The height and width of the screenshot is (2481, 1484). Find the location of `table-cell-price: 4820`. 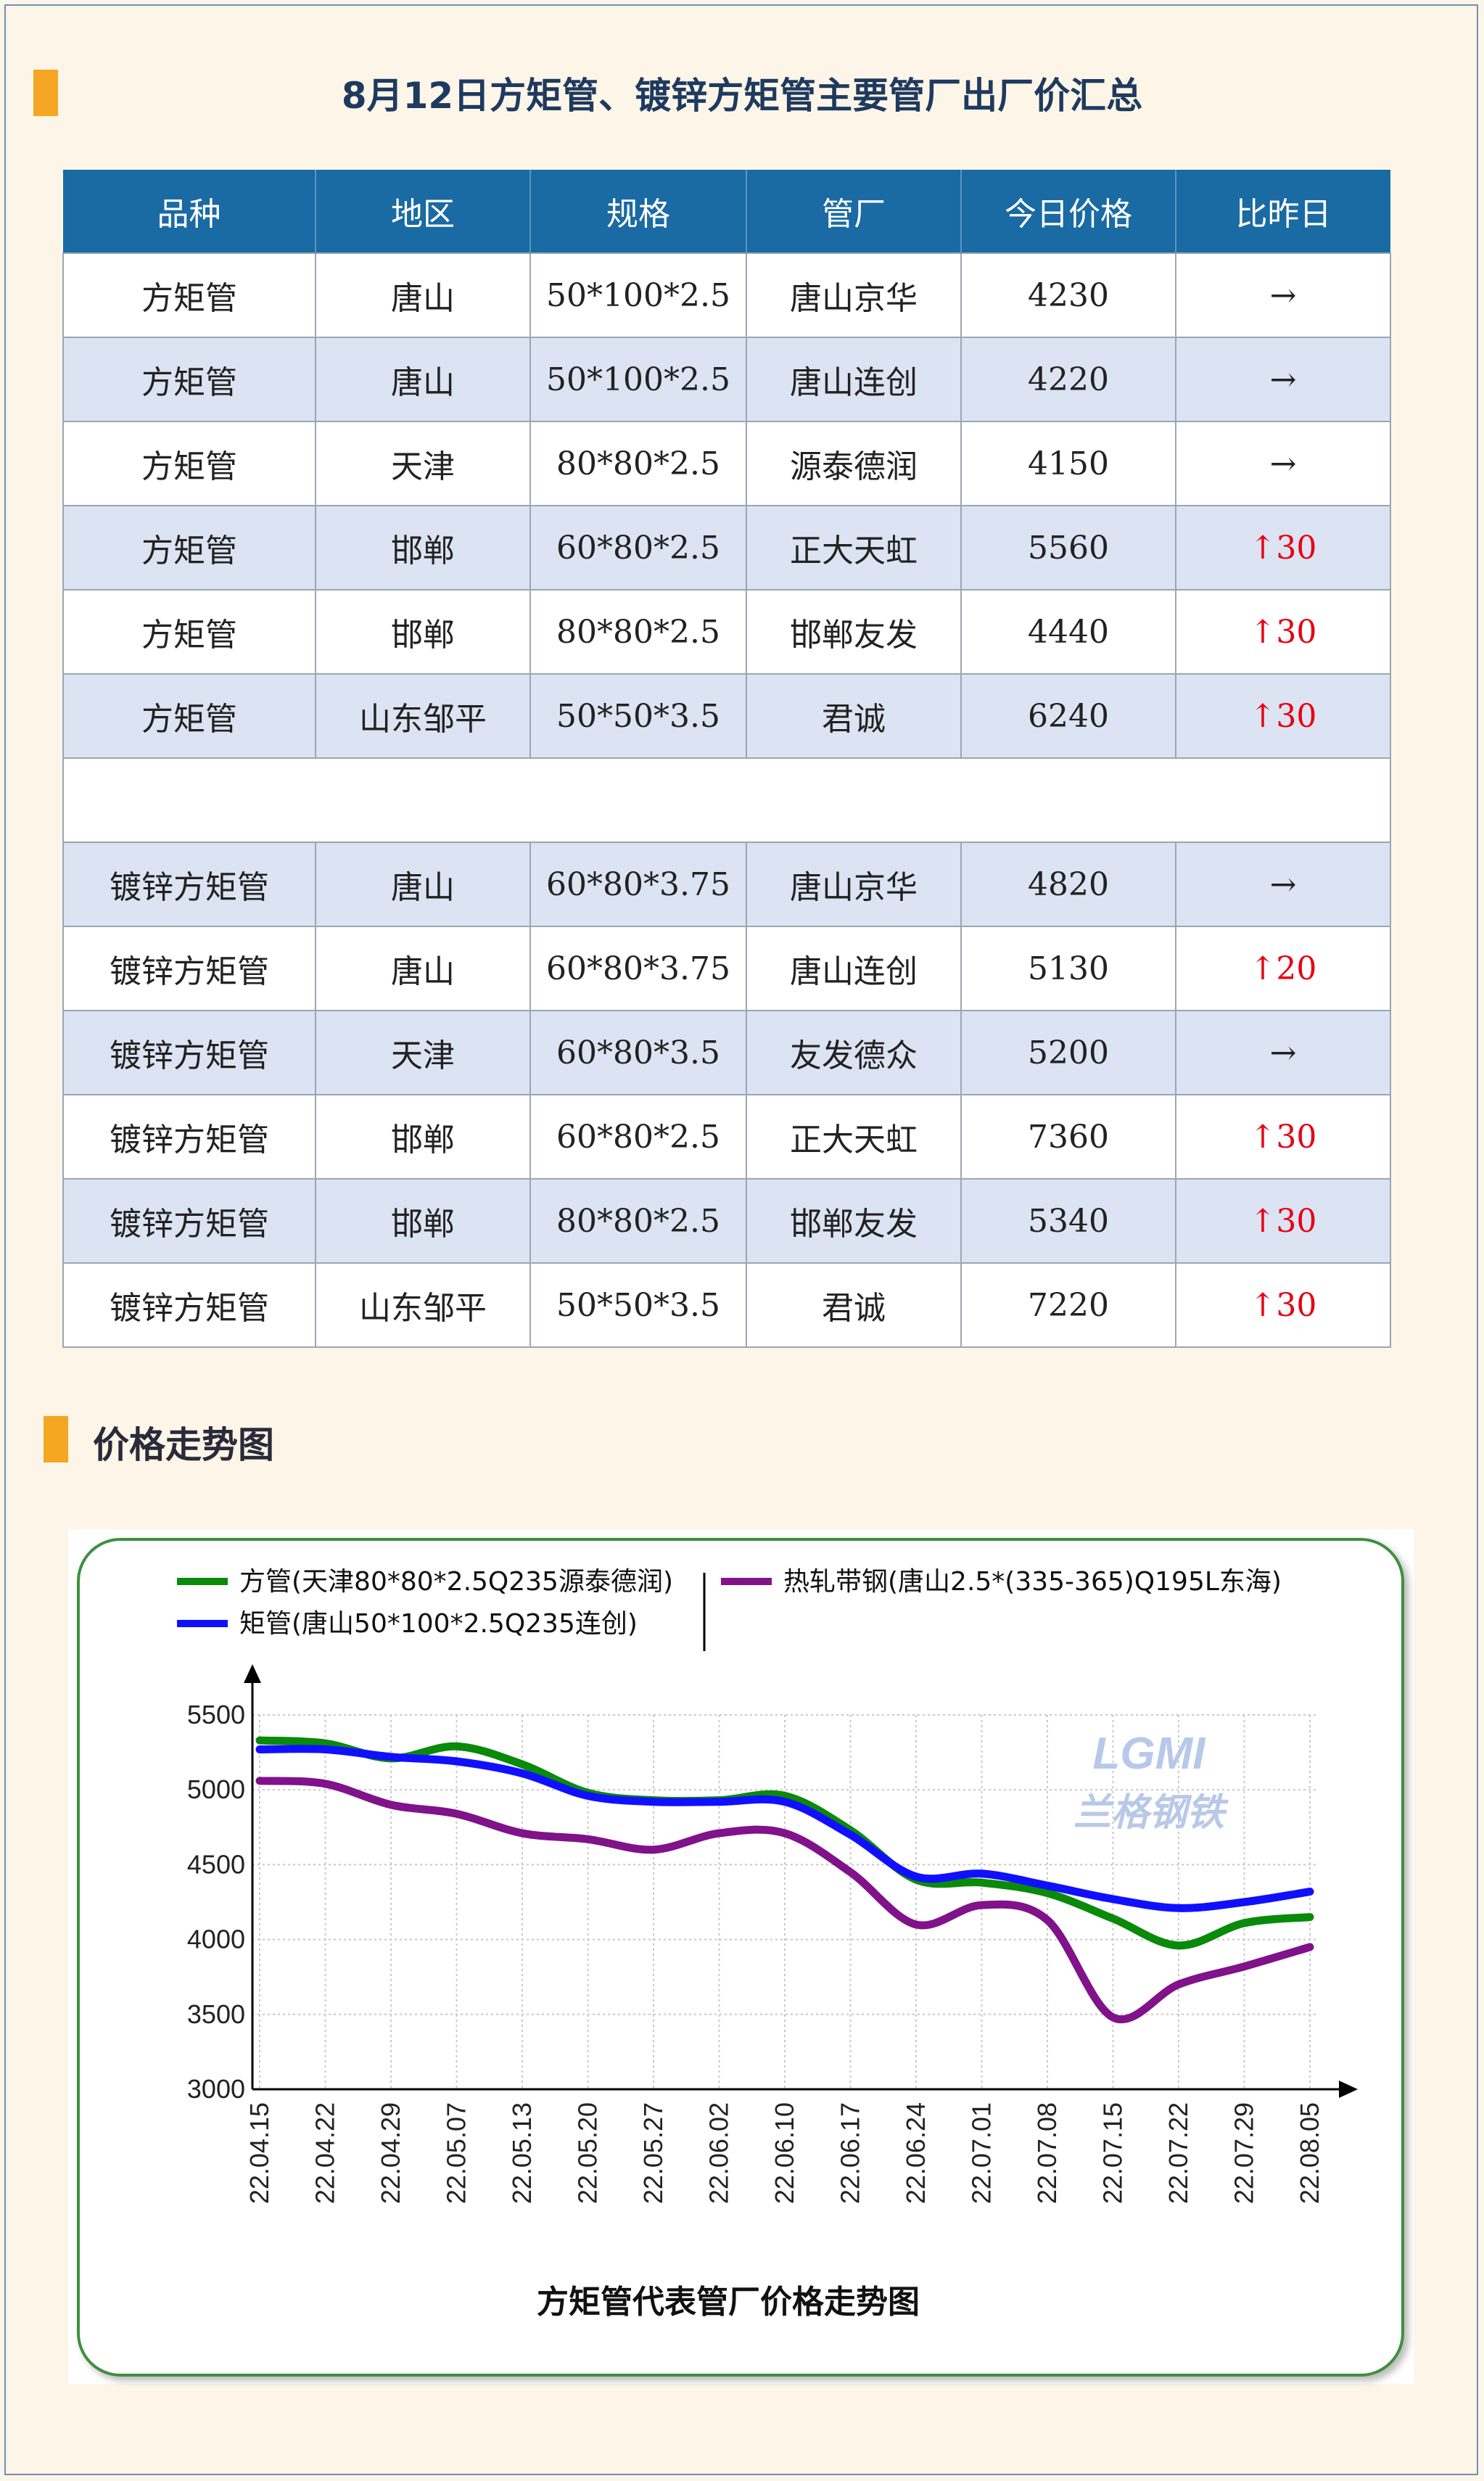

table-cell-price: 4820 is located at coordinates (1068, 885).